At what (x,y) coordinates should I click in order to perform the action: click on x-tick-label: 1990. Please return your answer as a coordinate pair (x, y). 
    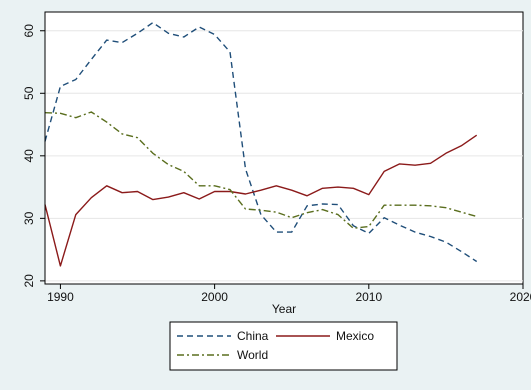
    Looking at the image, I should click on (60, 297).